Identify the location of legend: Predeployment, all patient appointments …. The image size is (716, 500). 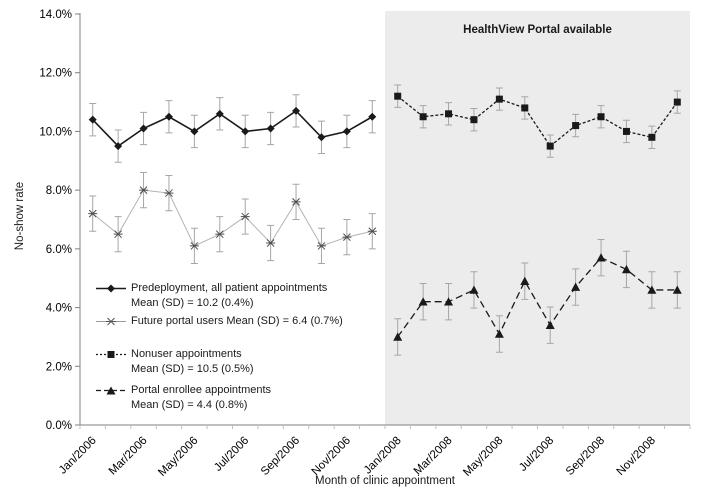
(219, 347).